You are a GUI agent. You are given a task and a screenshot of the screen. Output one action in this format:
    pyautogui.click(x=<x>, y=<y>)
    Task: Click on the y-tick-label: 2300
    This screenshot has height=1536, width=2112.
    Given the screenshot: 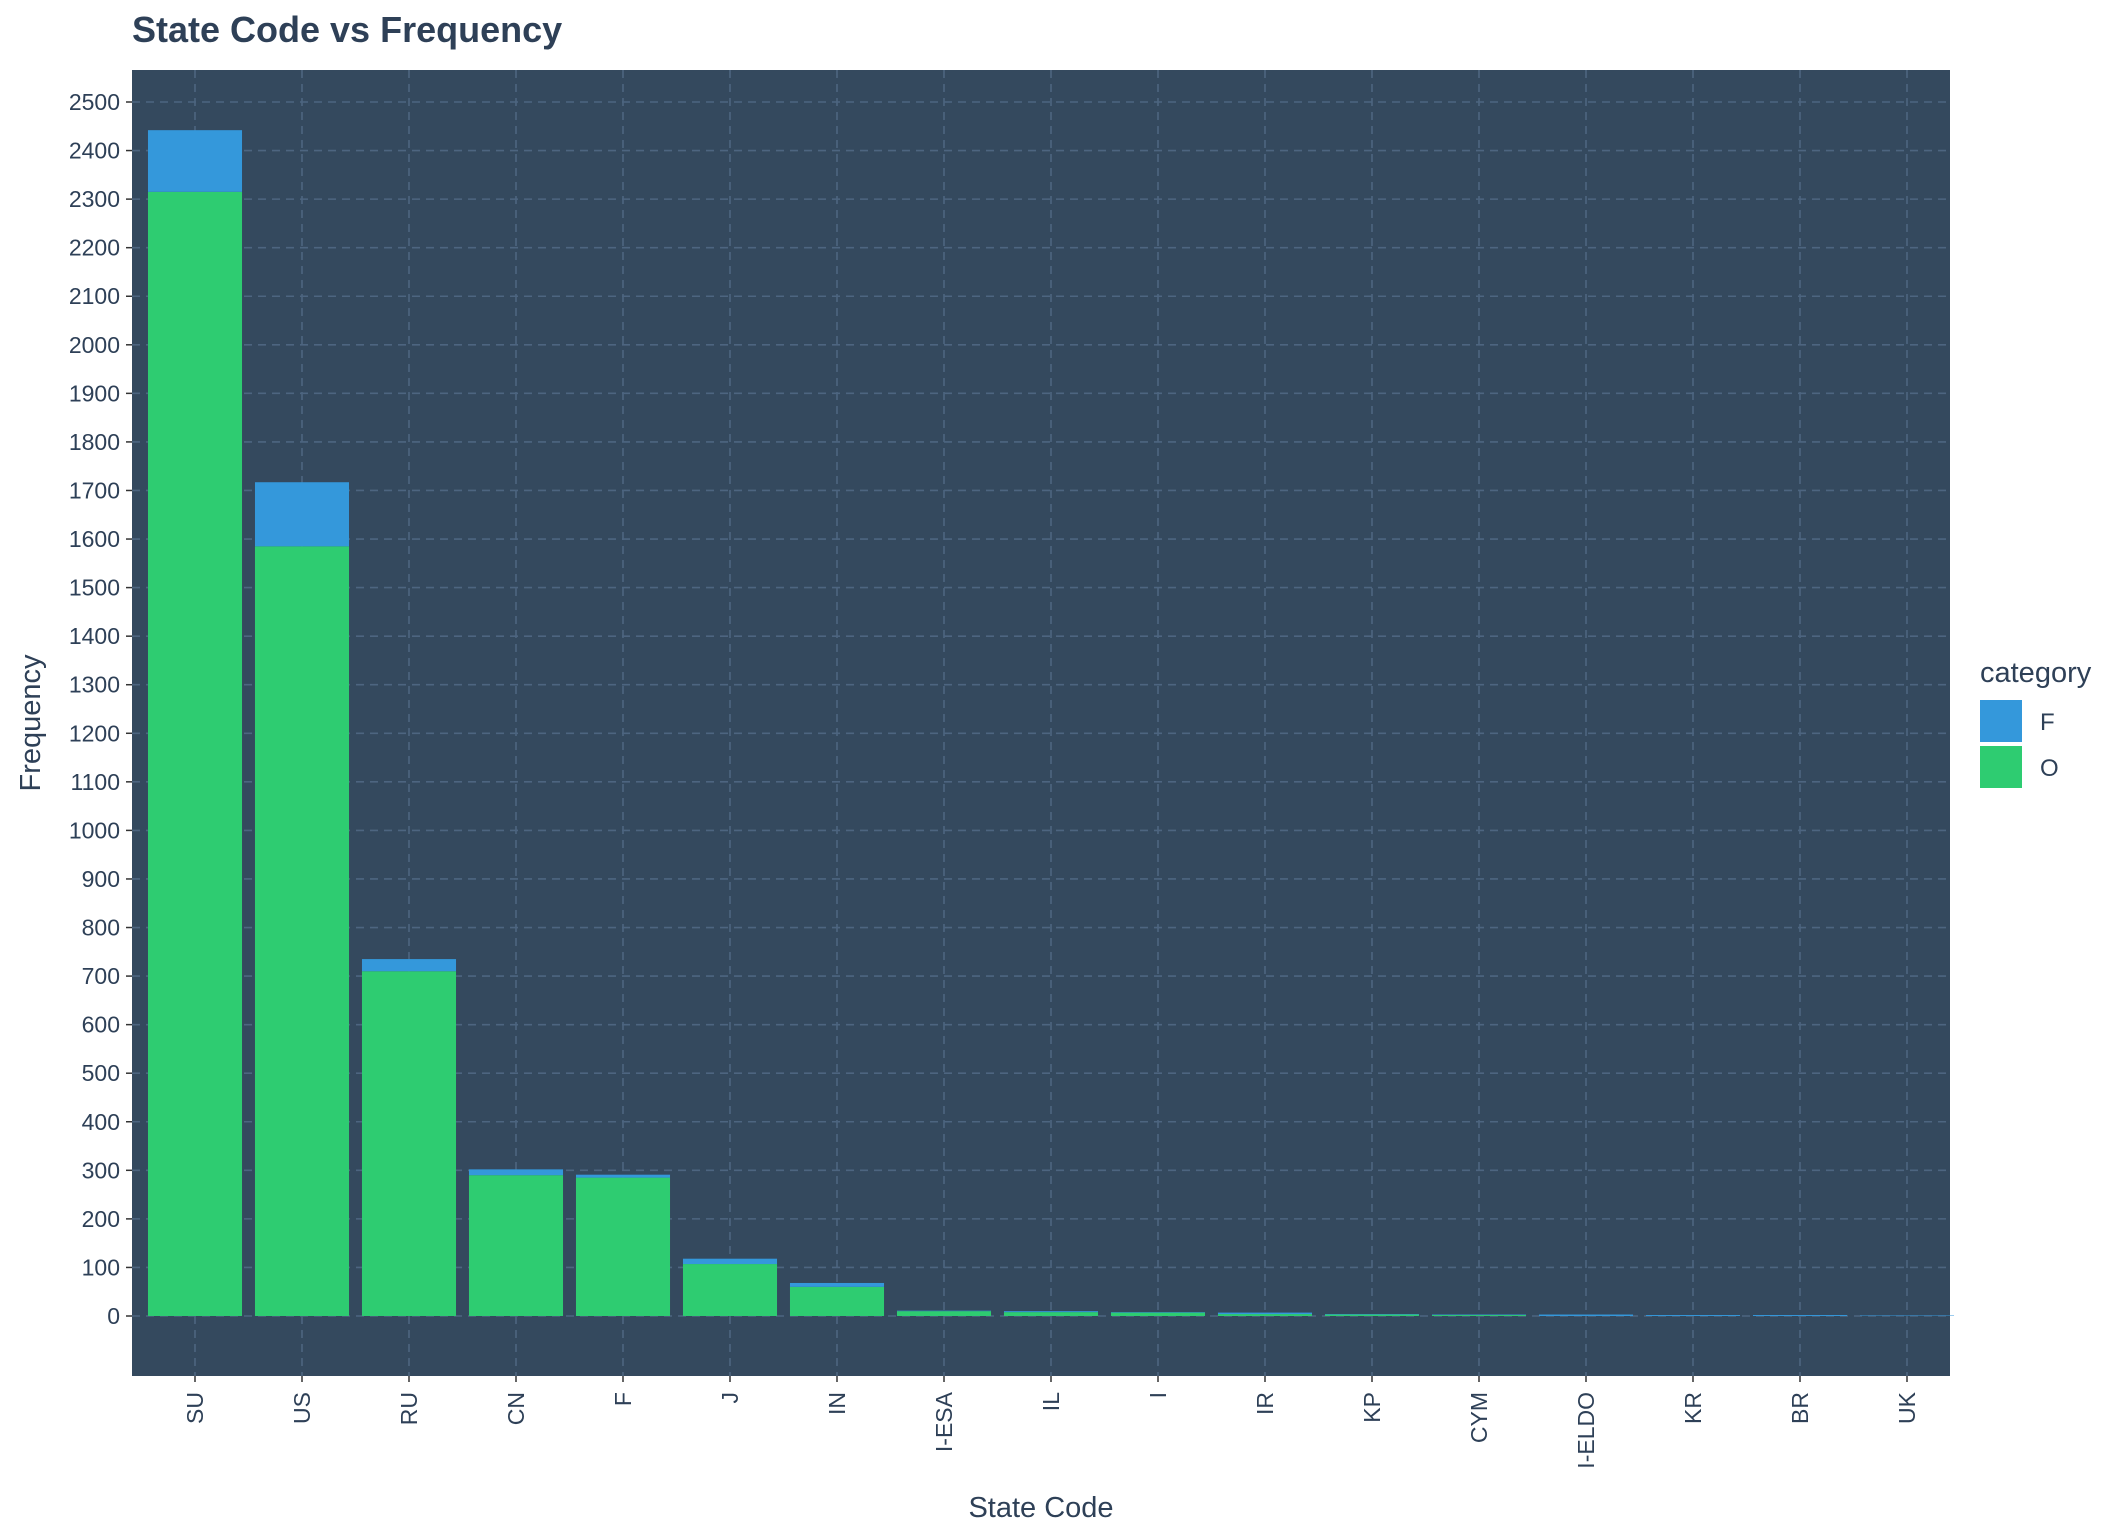 What is the action you would take?
    pyautogui.click(x=94, y=199)
    